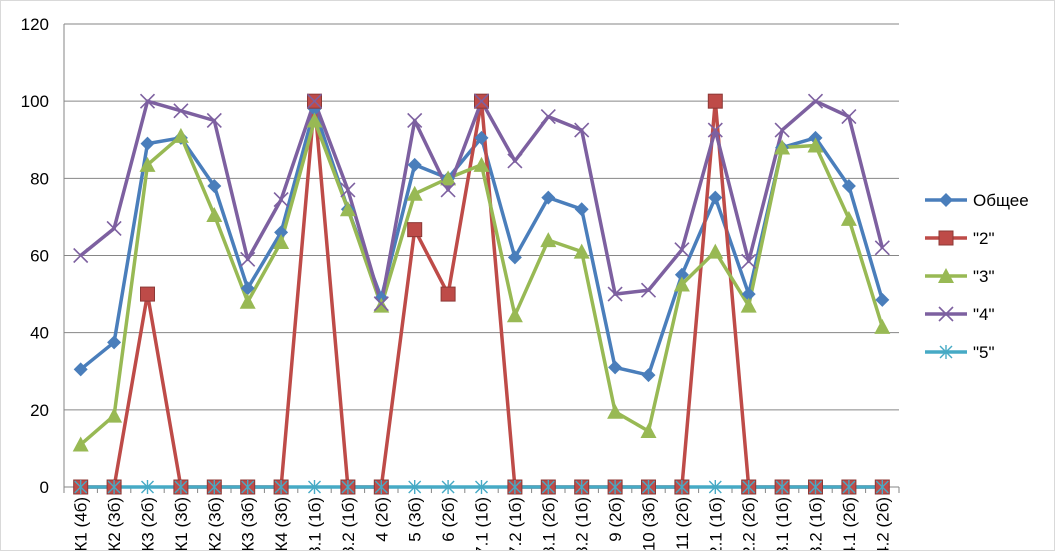 Image resolution: width=1055 pixels, height=555 pixels. Describe the element at coordinates (849, 523) in the screenshot. I see `x-tick-label: 14.1 (2б)` at that location.